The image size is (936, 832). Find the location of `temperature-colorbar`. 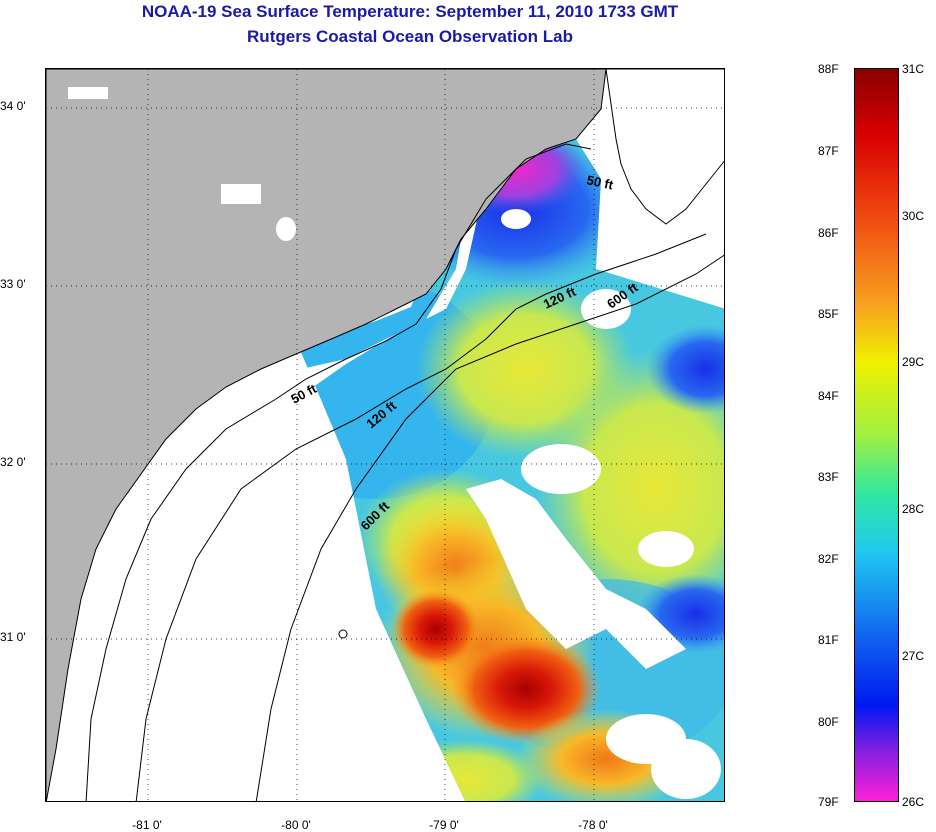

temperature-colorbar is located at coordinates (876, 435).